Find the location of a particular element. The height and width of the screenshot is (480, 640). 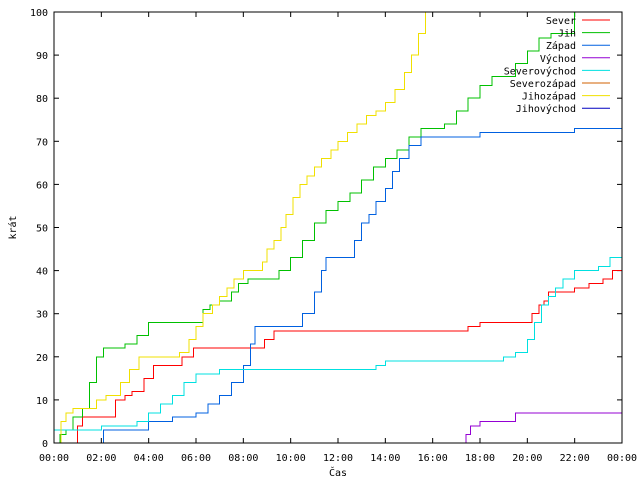

x-axis-label: Čas is located at coordinates (338, 472).